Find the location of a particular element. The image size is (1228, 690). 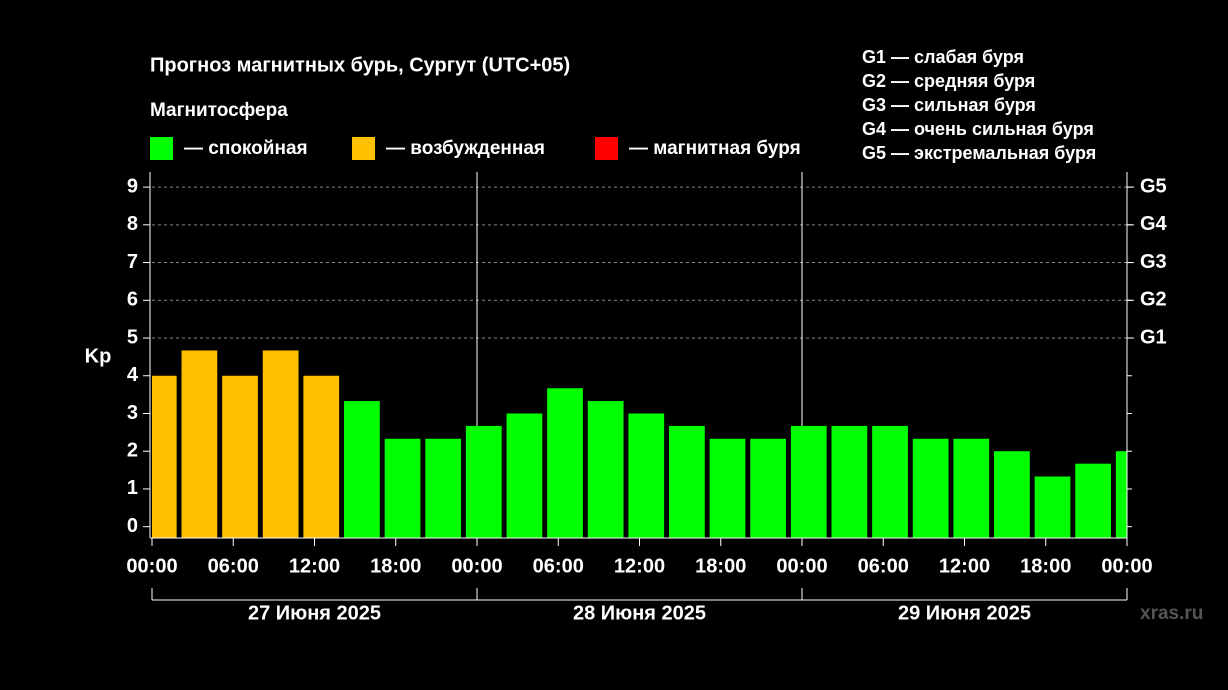

y2-tick-label: G1 is located at coordinates (1153, 337).